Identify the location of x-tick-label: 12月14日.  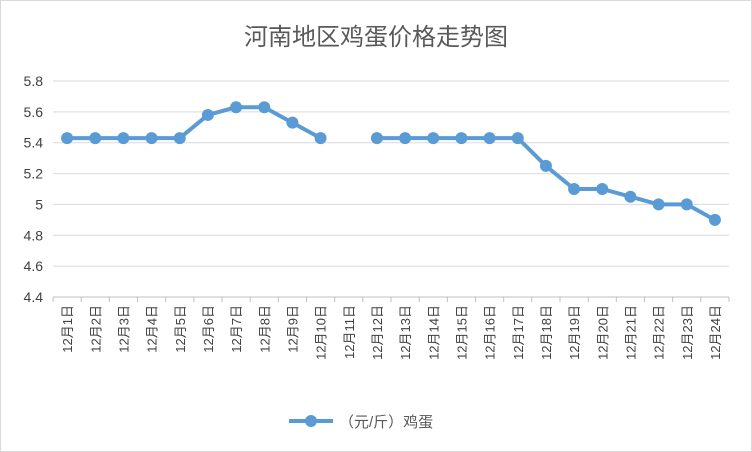
(433, 332).